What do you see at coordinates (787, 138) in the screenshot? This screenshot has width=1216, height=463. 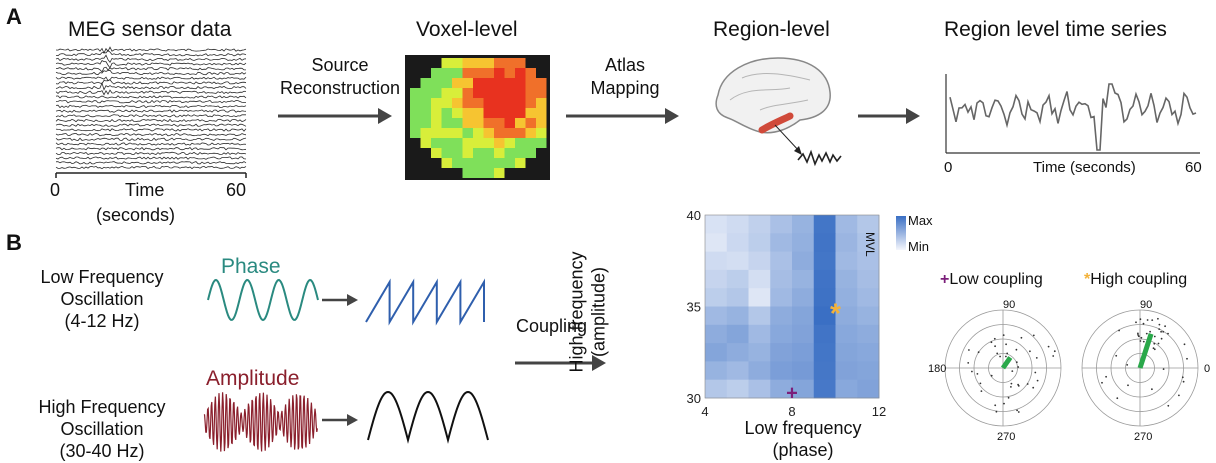 I see `region-pointer-line` at bounding box center [787, 138].